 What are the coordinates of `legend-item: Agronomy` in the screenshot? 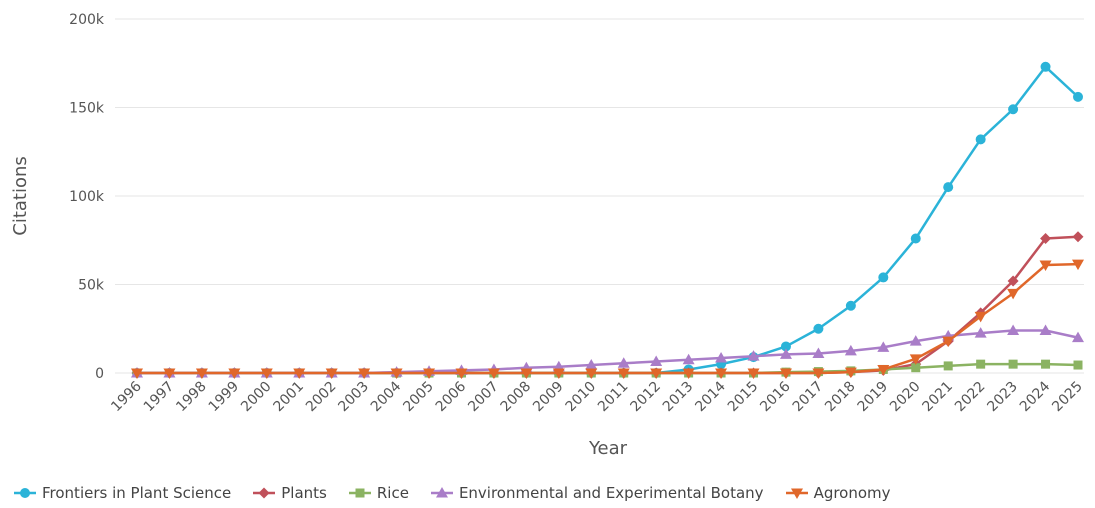 It's located at (838, 493).